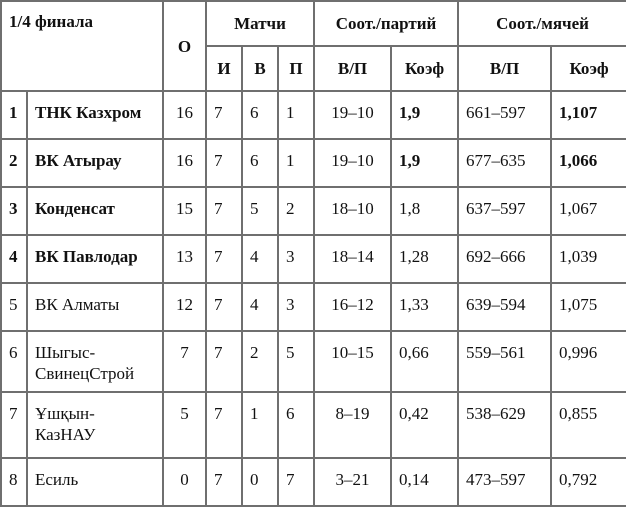 This screenshot has width=626, height=512. I want to click on rank-cell: 8, so click(14, 482).